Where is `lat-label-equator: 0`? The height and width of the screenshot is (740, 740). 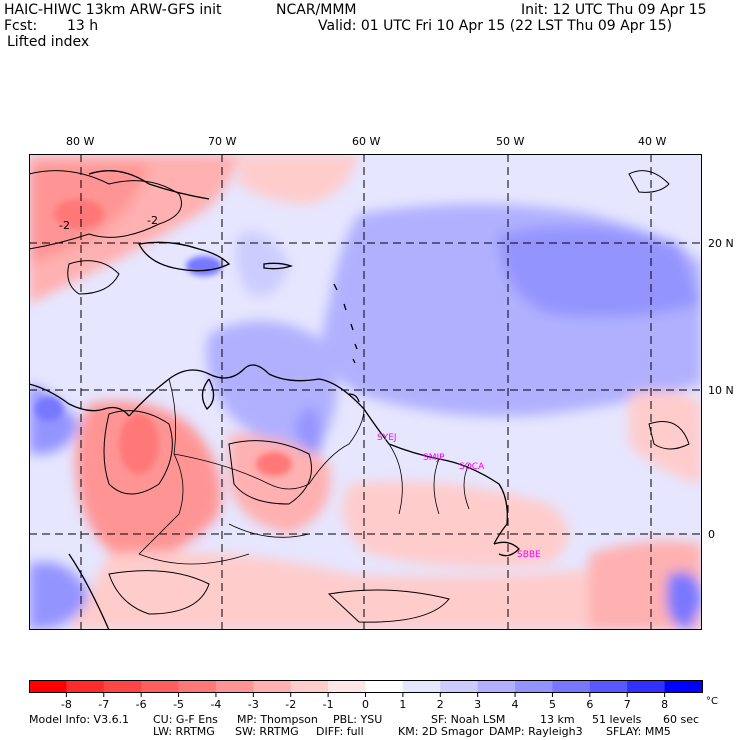
lat-label-equator: 0 is located at coordinates (711, 534).